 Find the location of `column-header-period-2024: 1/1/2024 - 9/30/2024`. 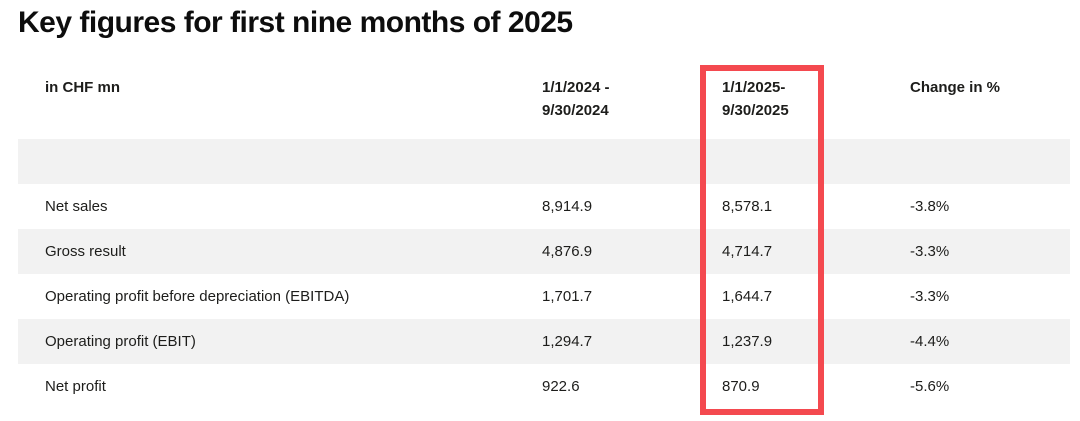

column-header-period-2024: 1/1/2024 - 9/30/2024 is located at coordinates (632, 99).